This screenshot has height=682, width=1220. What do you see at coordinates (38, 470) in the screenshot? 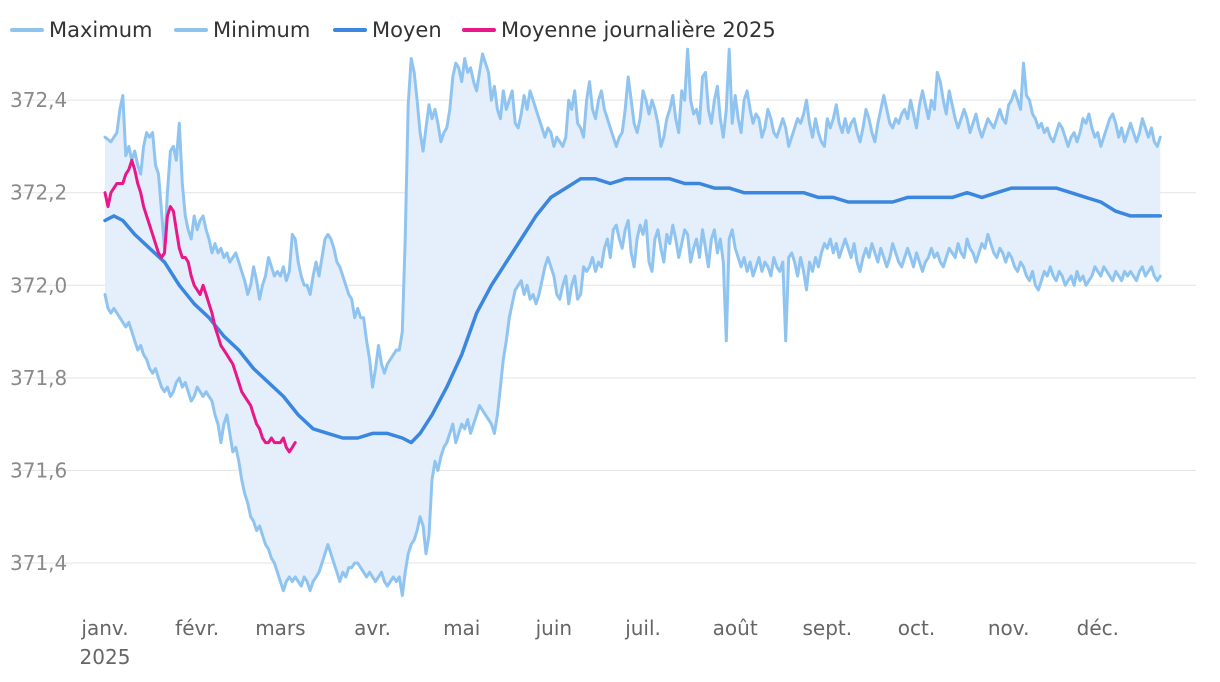
I see `y-tick-label: 371,6` at bounding box center [38, 470].